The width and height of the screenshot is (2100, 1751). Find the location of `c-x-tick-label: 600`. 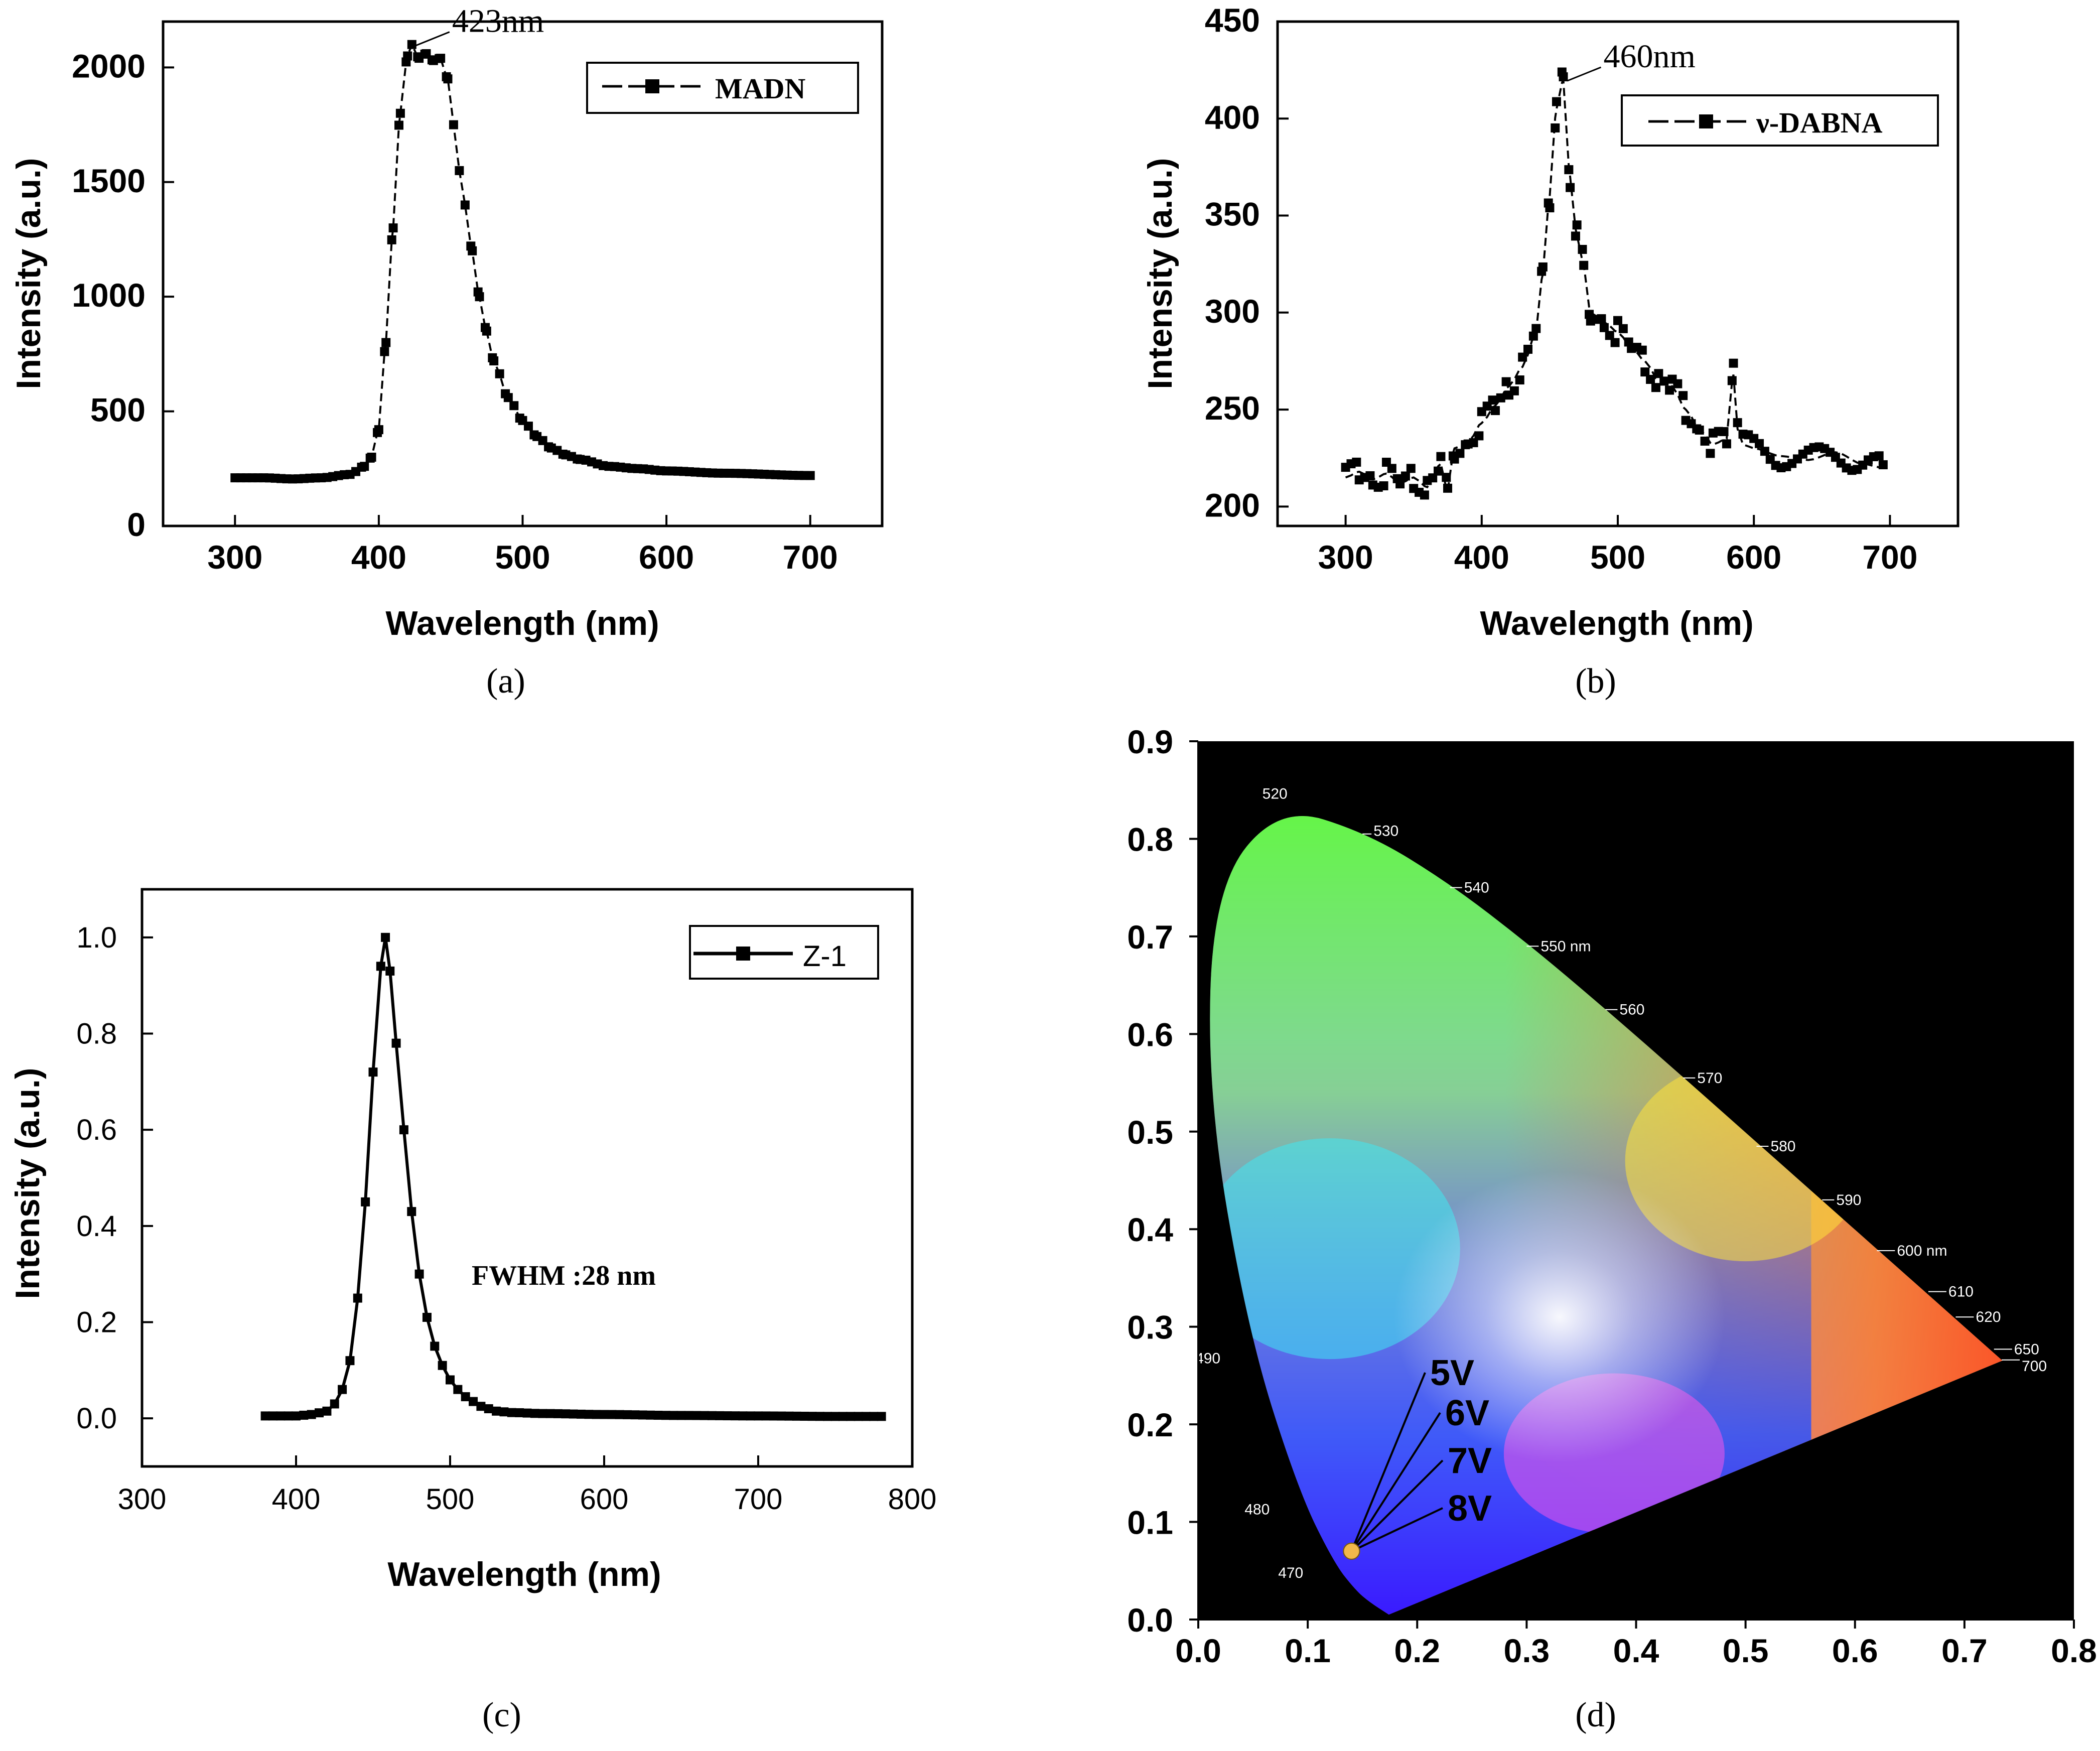

c-x-tick-label: 600 is located at coordinates (604, 1499).